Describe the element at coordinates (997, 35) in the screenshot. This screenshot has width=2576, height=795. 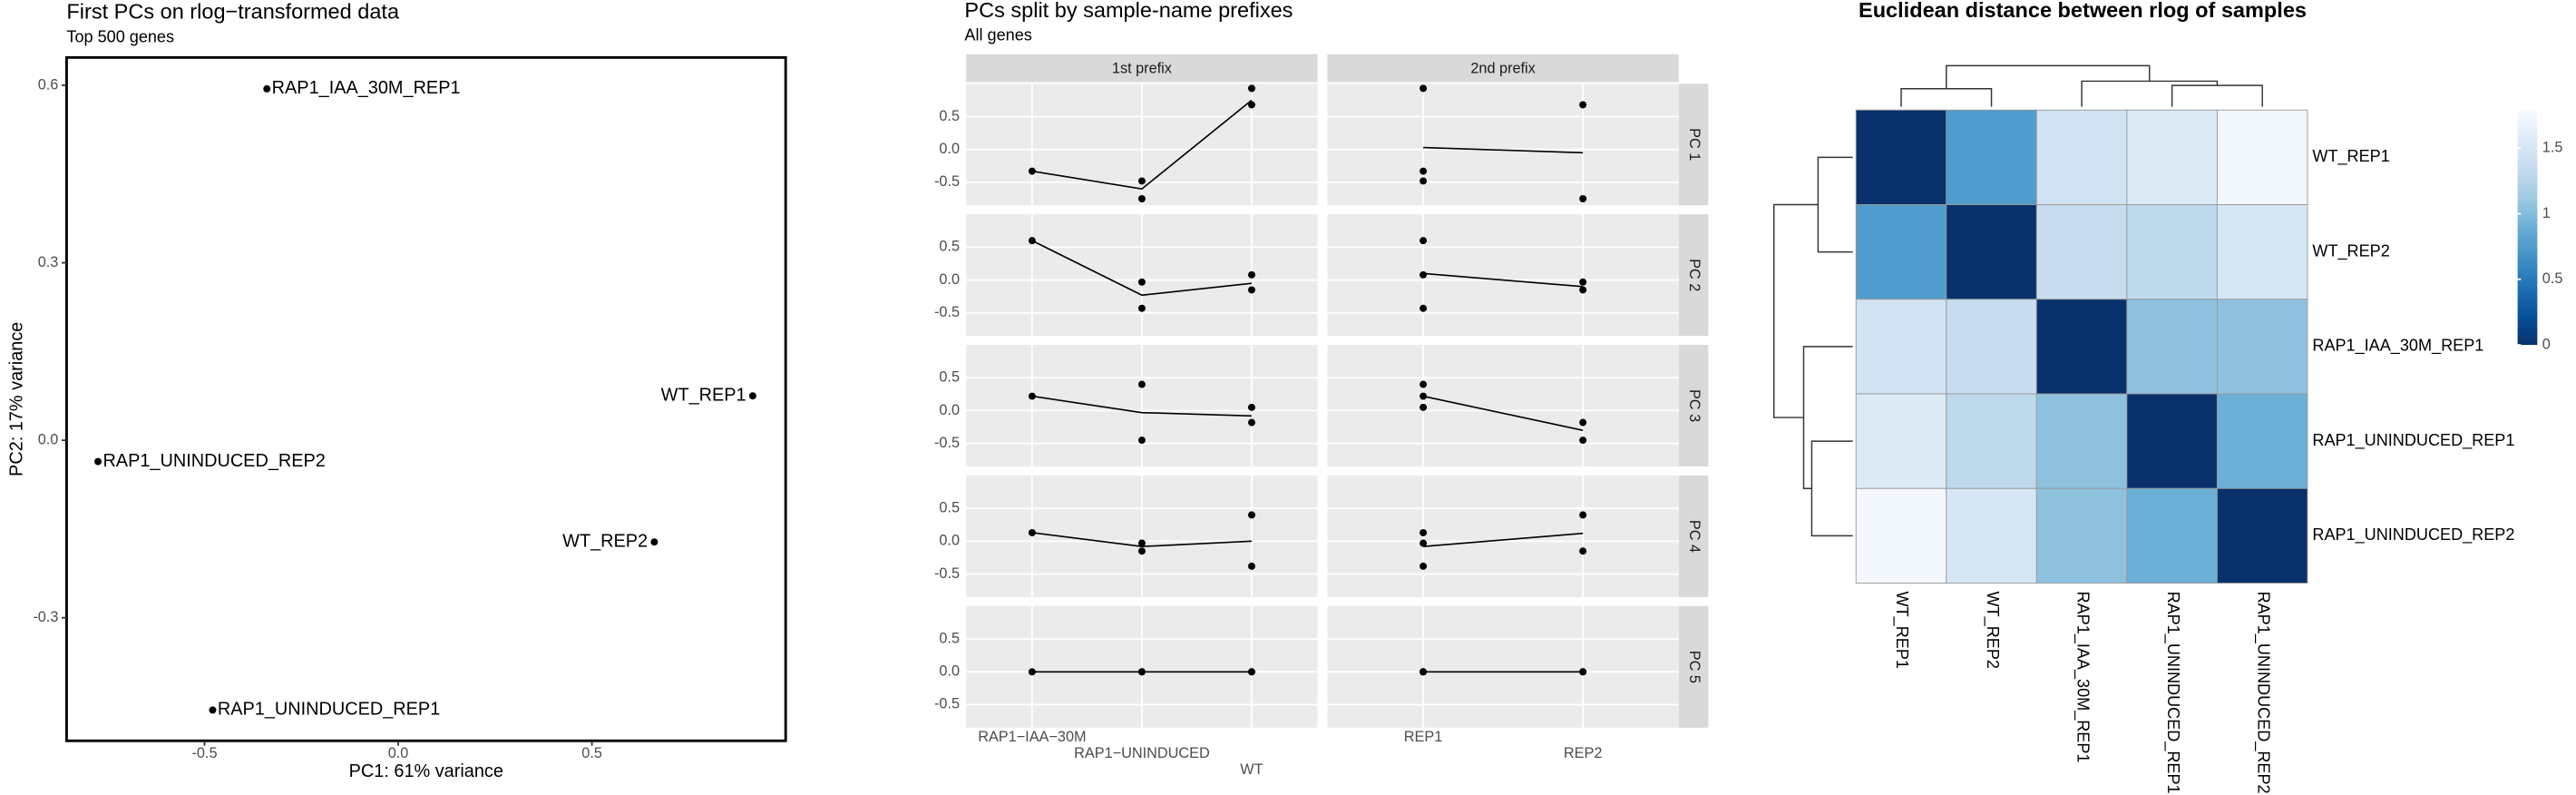
I see `facet-subtitle: All genes` at that location.